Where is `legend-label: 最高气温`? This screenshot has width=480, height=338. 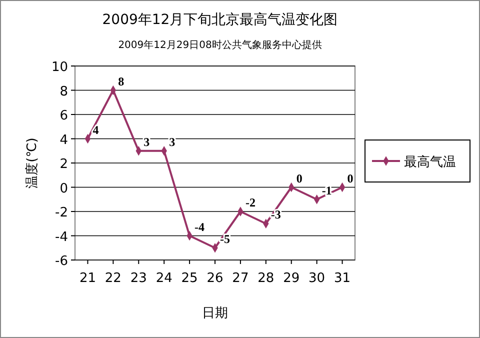 legend-label: 最高气温 is located at coordinates (430, 162).